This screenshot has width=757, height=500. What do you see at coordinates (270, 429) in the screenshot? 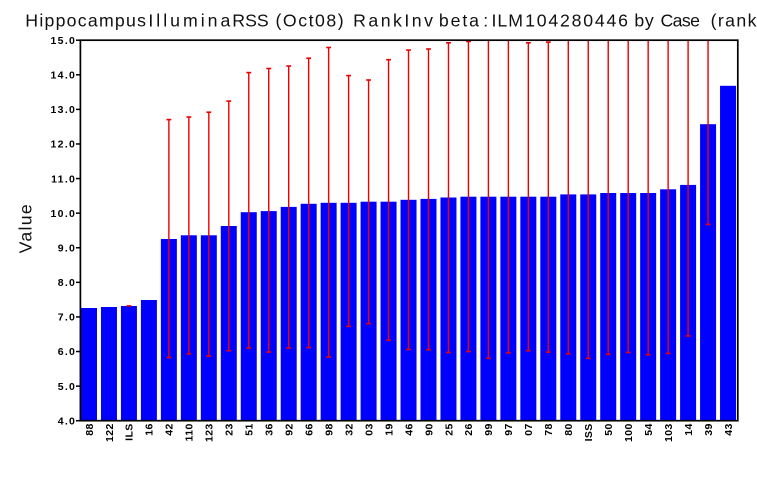
I see `svg-text: 36` at bounding box center [270, 429].